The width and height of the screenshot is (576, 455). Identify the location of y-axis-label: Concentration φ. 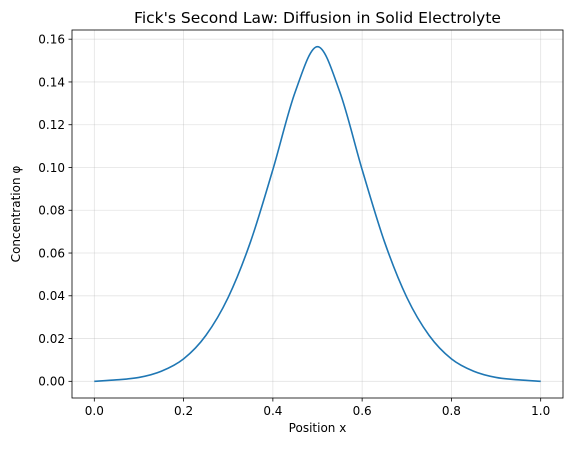
(16, 214).